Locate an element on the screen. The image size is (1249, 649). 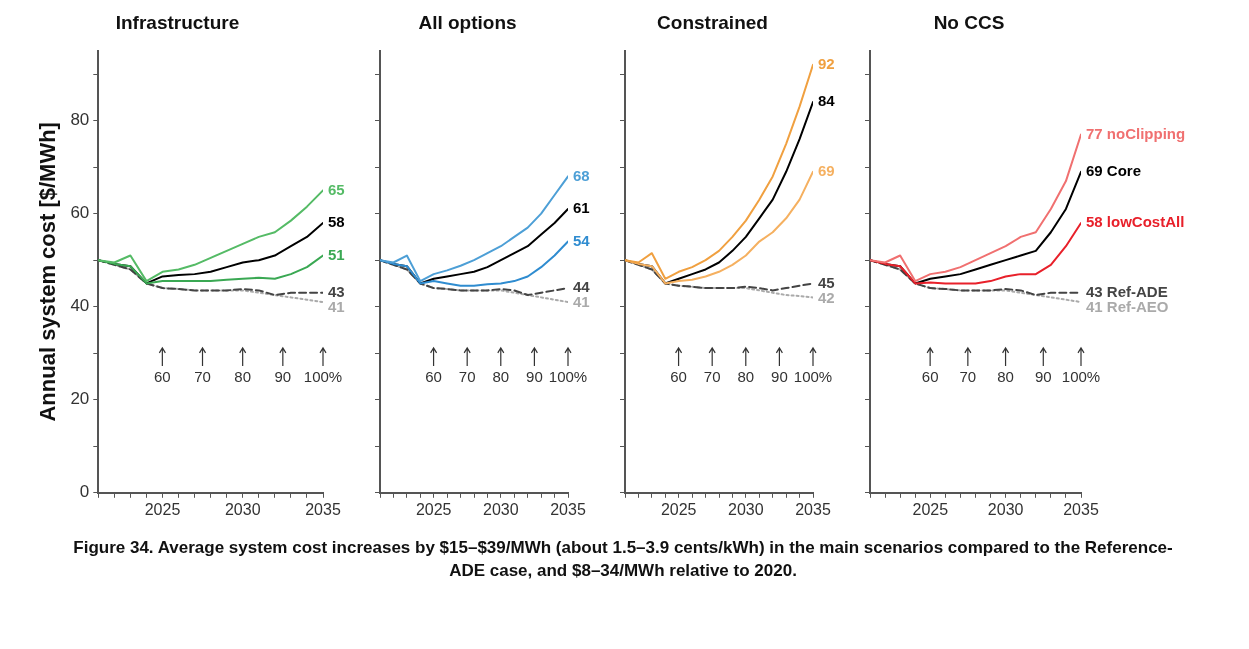
y-axis-title: Annual system cost [$/MWh] is located at coordinates (48, 272).